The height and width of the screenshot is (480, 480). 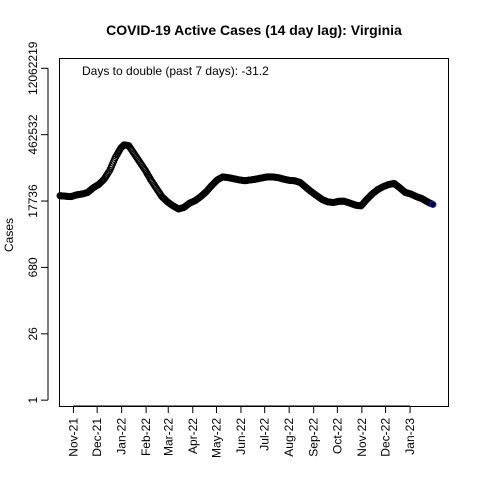 I want to click on x-tick-label: Oct-22, so click(x=337, y=436).